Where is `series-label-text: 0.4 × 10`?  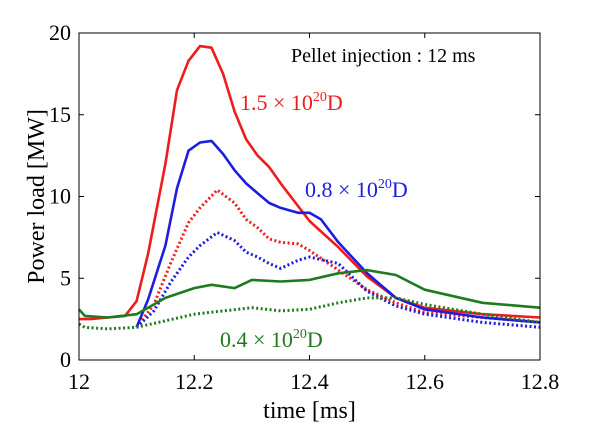 series-label-text: 0.4 × 10 is located at coordinates (256, 339).